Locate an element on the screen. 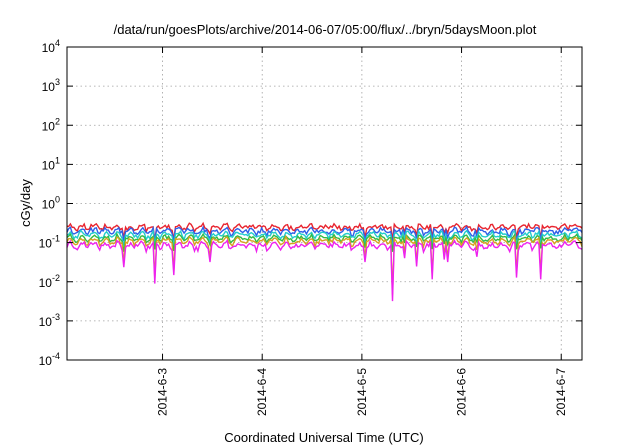 The width and height of the screenshot is (640, 448). y-axis-label: cGy/day is located at coordinates (25, 203).